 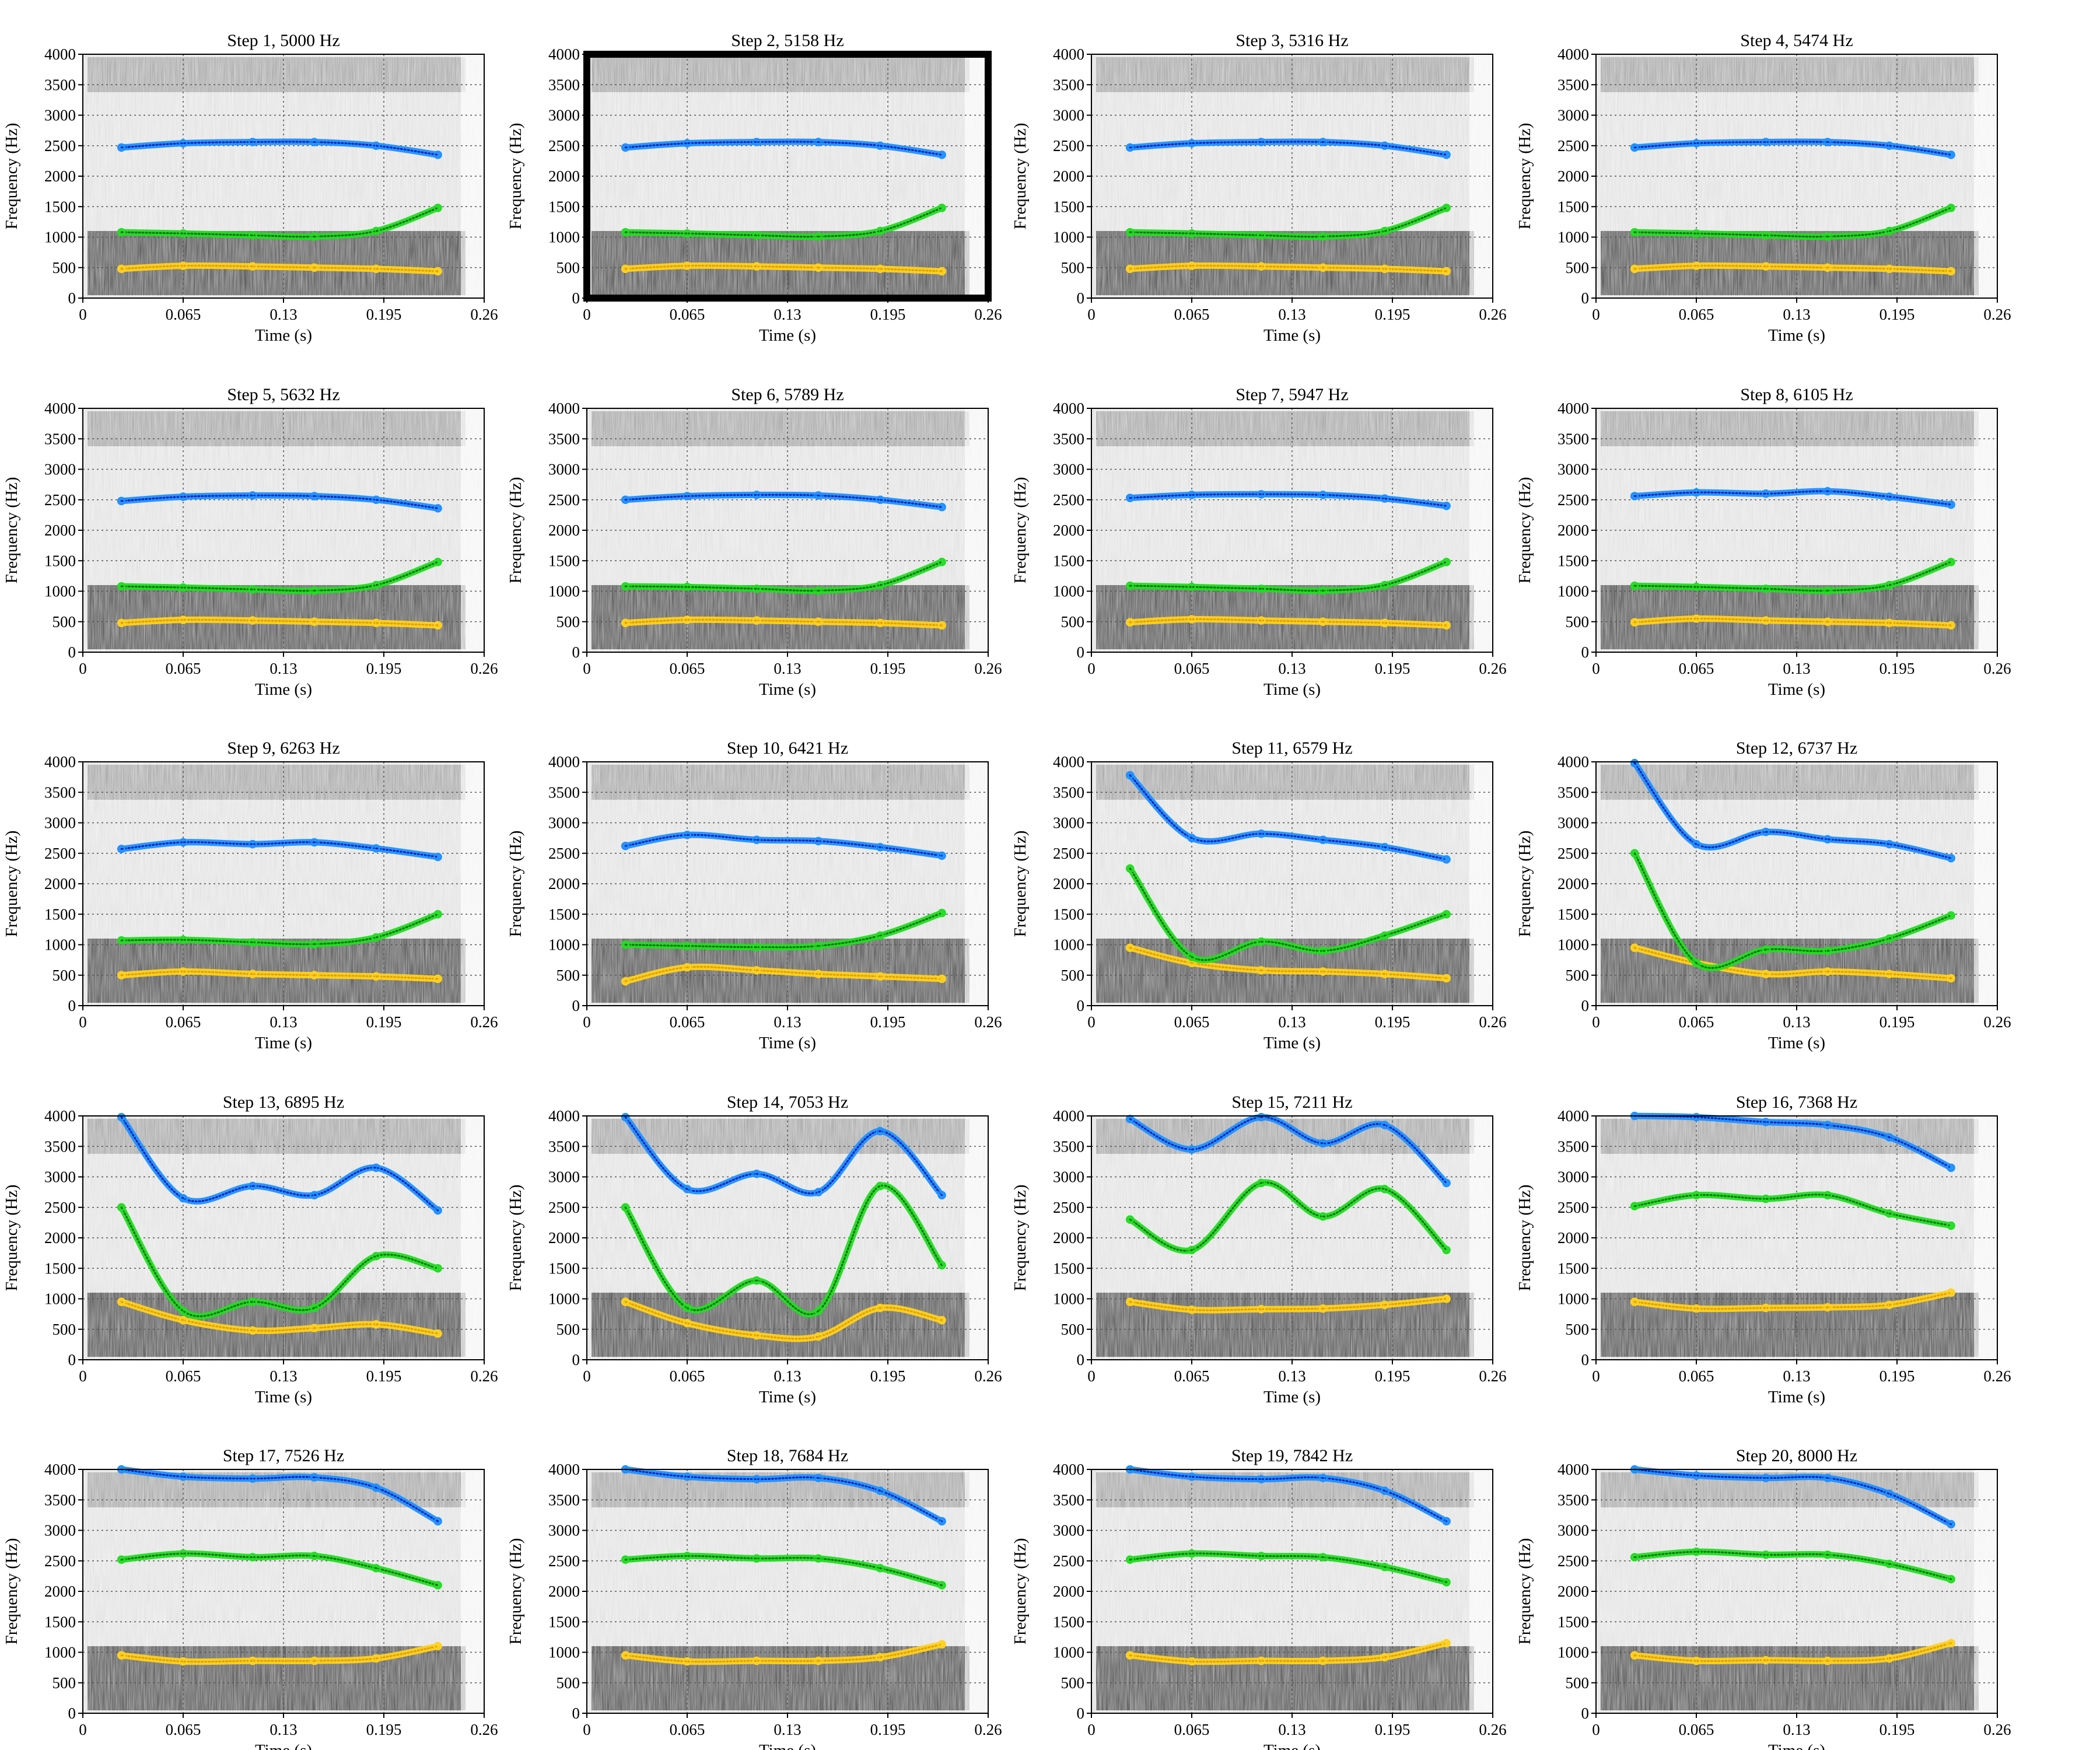 I want to click on panel-title: Step 13, 6895 Hz, so click(x=283, y=1102).